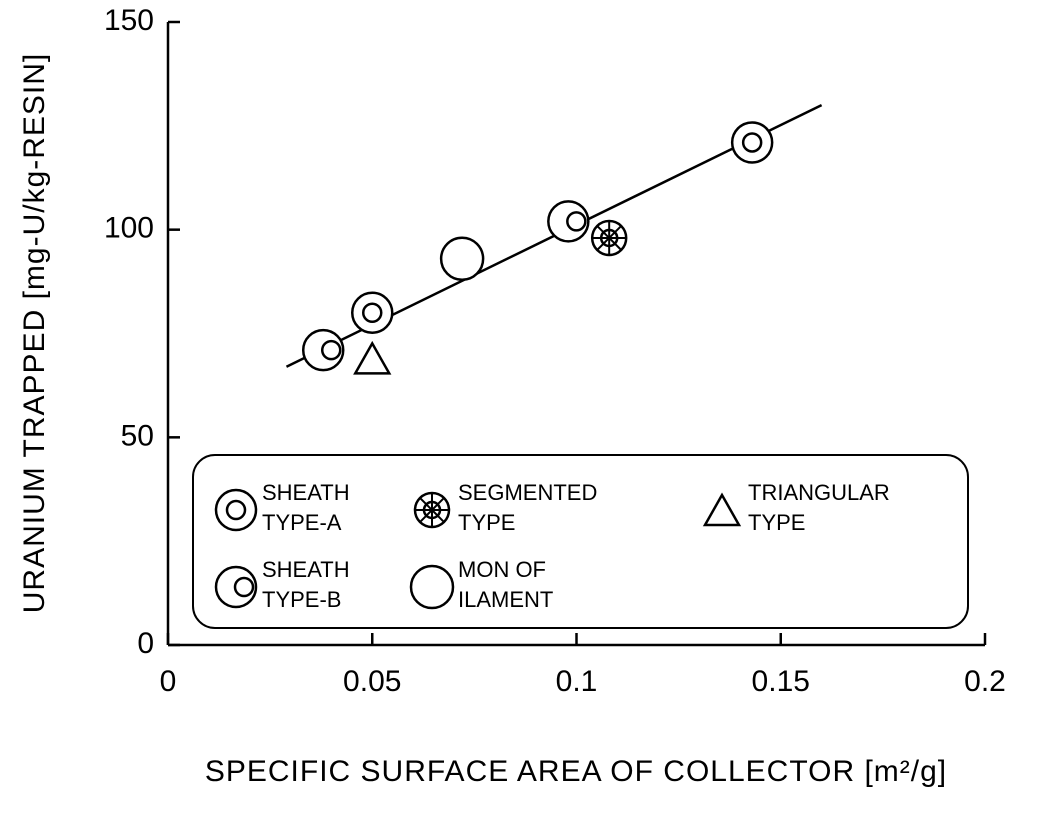  Describe the element at coordinates (168, 681) in the screenshot. I see `x-tick-label: 0` at that location.